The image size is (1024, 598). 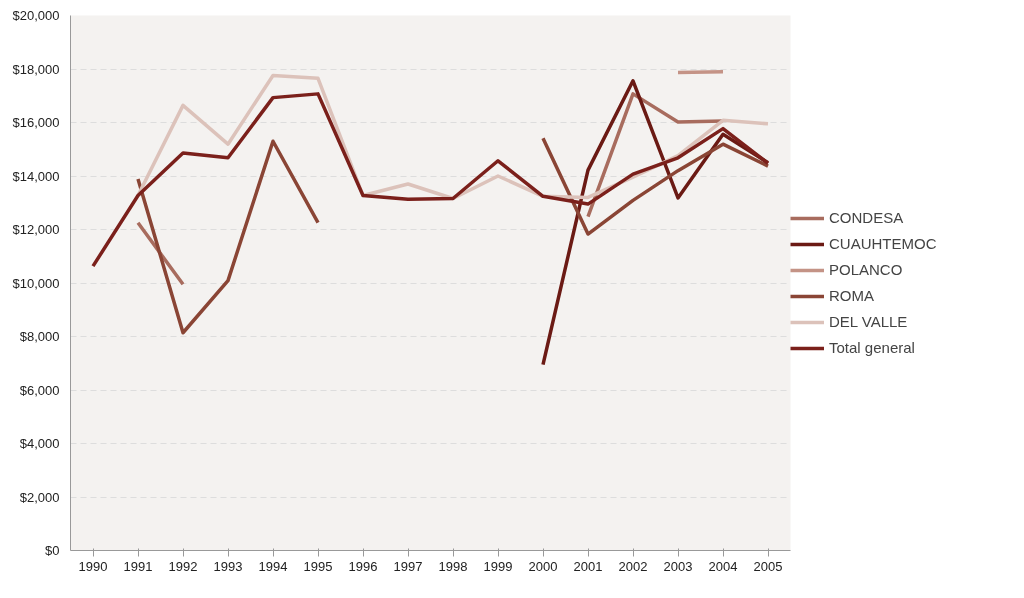 What do you see at coordinates (866, 269) in the screenshot?
I see `legend-label: POLANCO` at bounding box center [866, 269].